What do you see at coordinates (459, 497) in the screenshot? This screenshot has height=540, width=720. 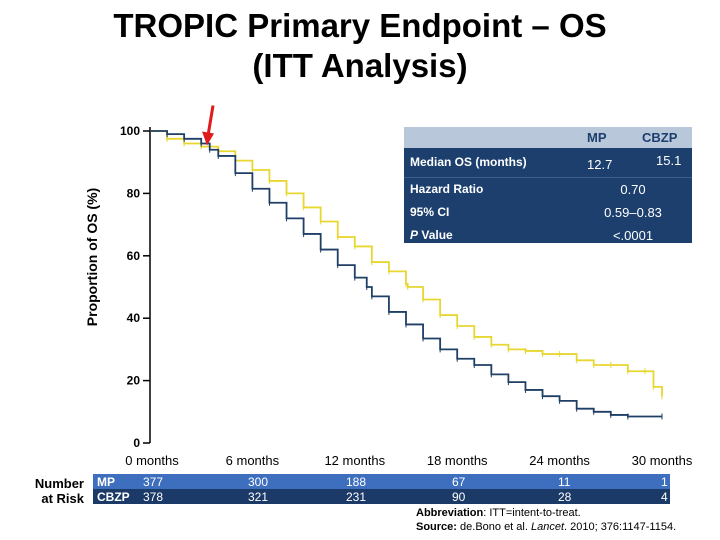 I see `risk-value: 90` at bounding box center [459, 497].